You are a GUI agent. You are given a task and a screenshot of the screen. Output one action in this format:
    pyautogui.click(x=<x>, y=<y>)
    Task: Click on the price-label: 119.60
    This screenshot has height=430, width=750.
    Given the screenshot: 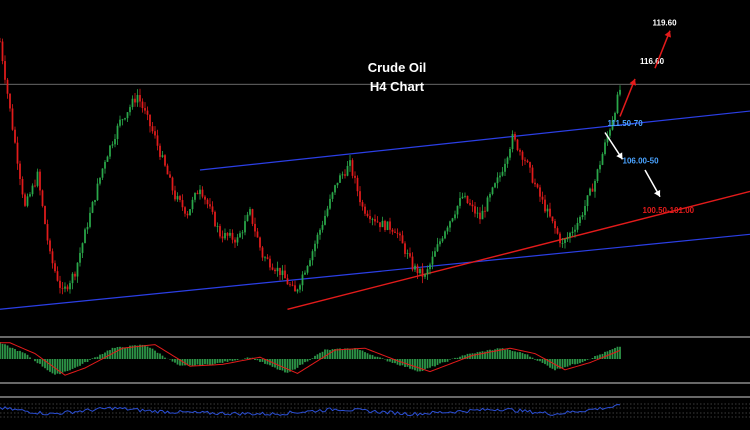 What is the action you would take?
    pyautogui.click(x=665, y=22)
    